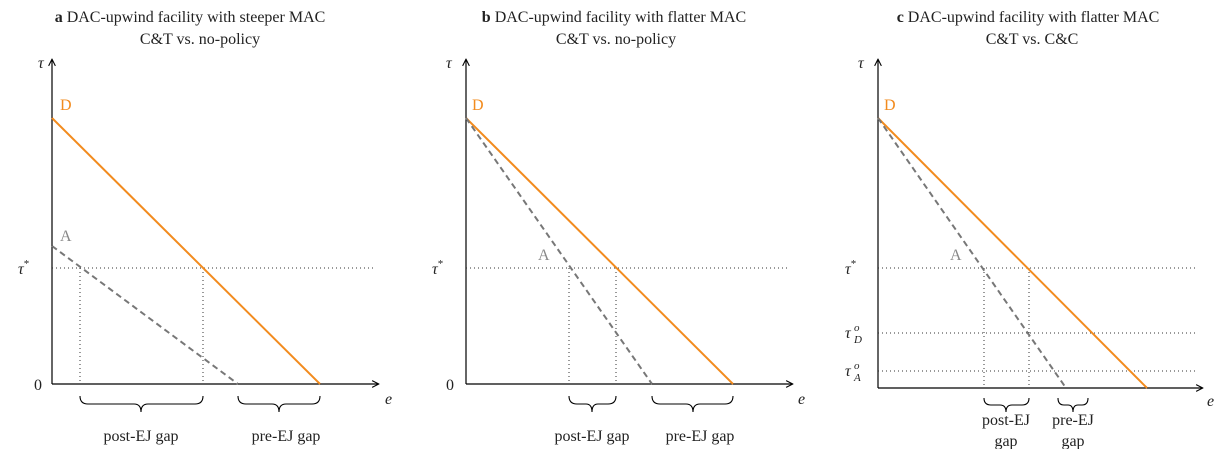 The width and height of the screenshot is (1222, 449). I want to click on gap-label: post-EJ, so click(1006, 420).